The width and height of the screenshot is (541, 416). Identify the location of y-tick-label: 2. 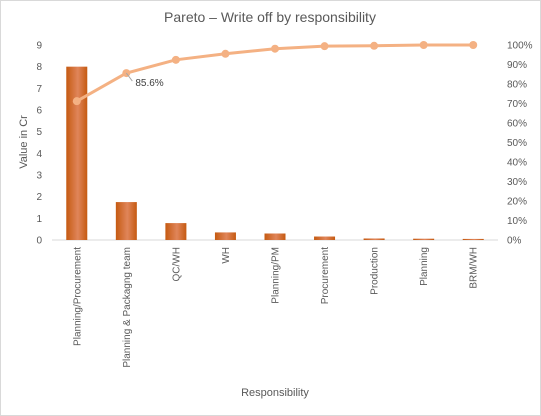
(39, 197).